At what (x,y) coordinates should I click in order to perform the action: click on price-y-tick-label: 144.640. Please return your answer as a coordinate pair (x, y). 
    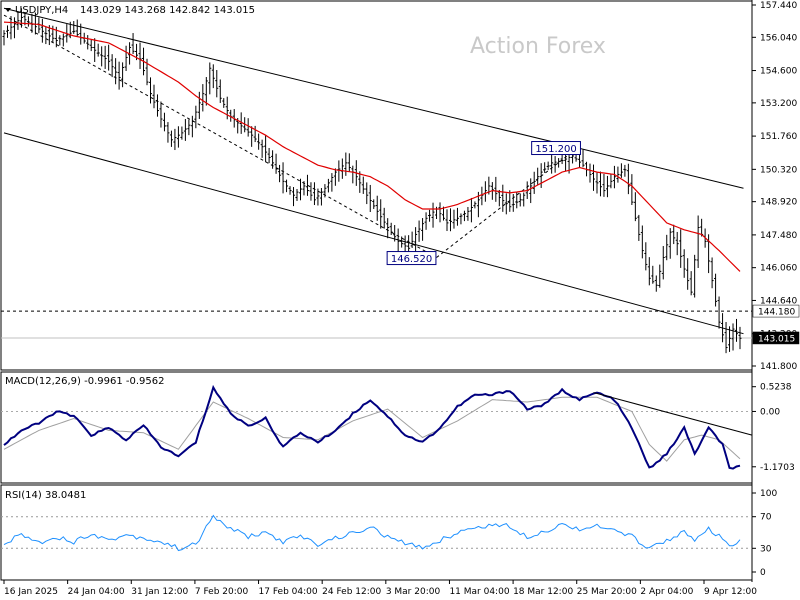
    Looking at the image, I should click on (778, 301).